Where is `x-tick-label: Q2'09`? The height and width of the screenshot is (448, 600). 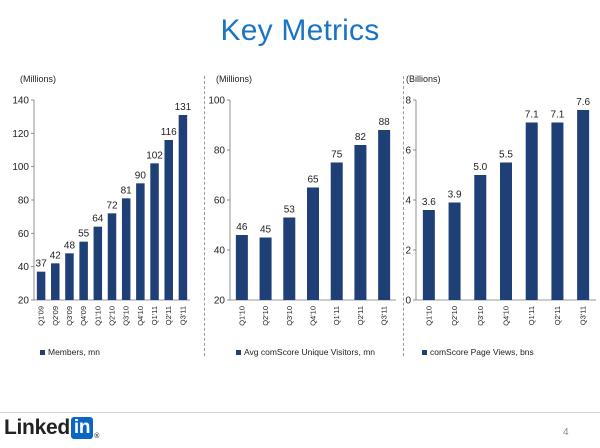 x-tick-label: Q2'09 is located at coordinates (55, 316).